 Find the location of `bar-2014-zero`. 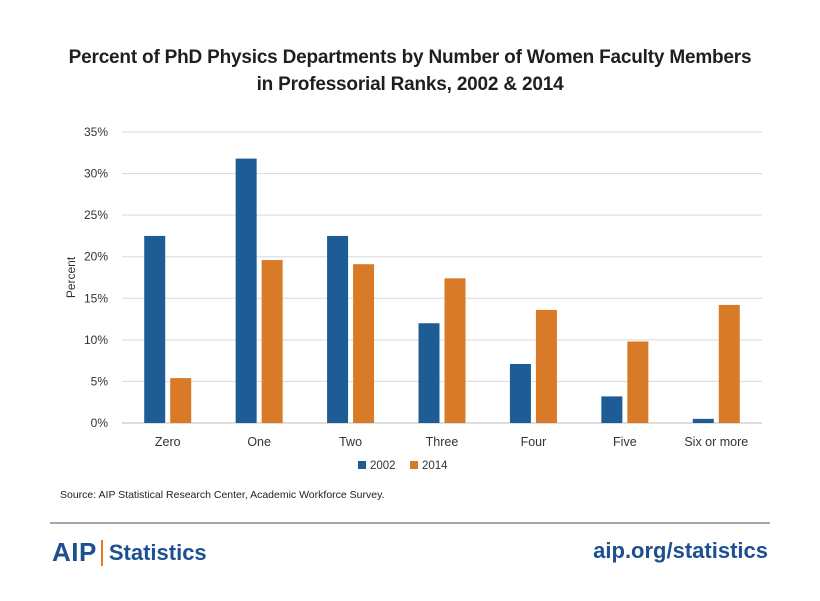

bar-2014-zero is located at coordinates (181, 400).